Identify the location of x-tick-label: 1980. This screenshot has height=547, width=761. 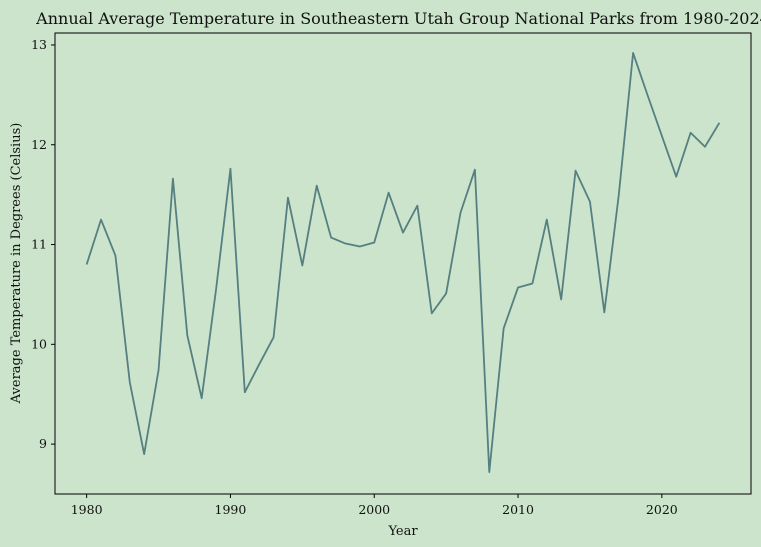
(87, 509).